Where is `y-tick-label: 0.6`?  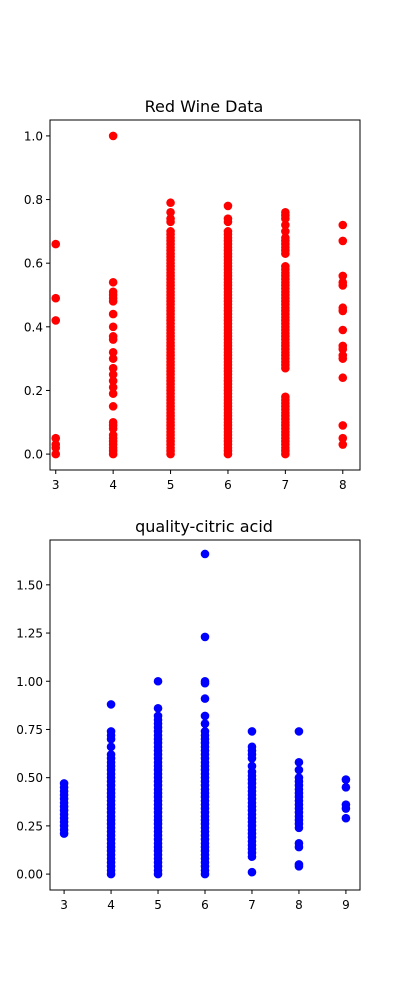
y-tick-label: 0.6 is located at coordinates (33, 264).